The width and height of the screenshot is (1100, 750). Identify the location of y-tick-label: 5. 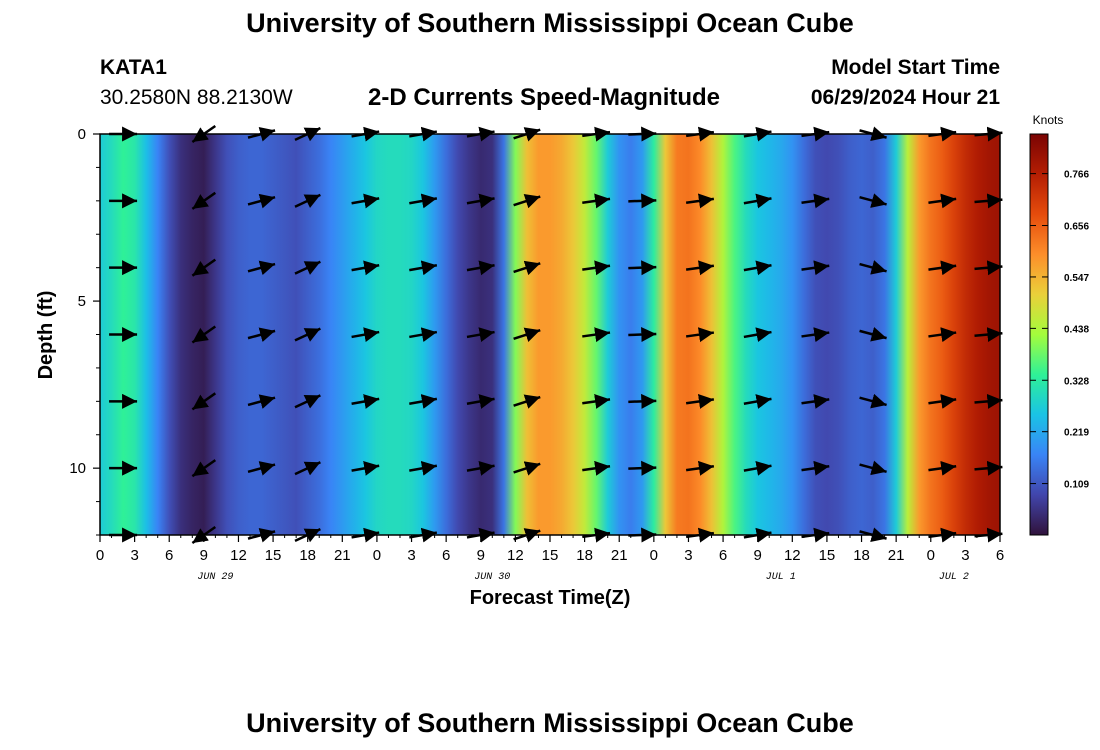
(82, 301).